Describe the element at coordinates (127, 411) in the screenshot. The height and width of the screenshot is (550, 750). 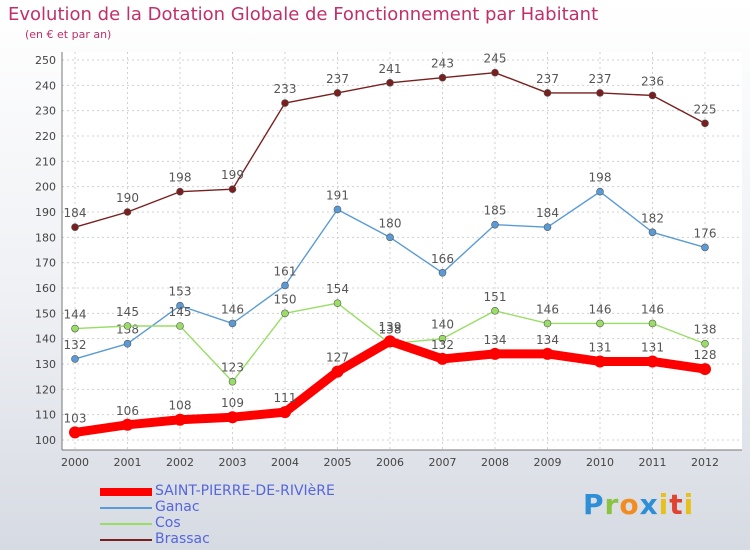
I see `data-label-saint-pierre-de-rivi-re-1: 106` at that location.